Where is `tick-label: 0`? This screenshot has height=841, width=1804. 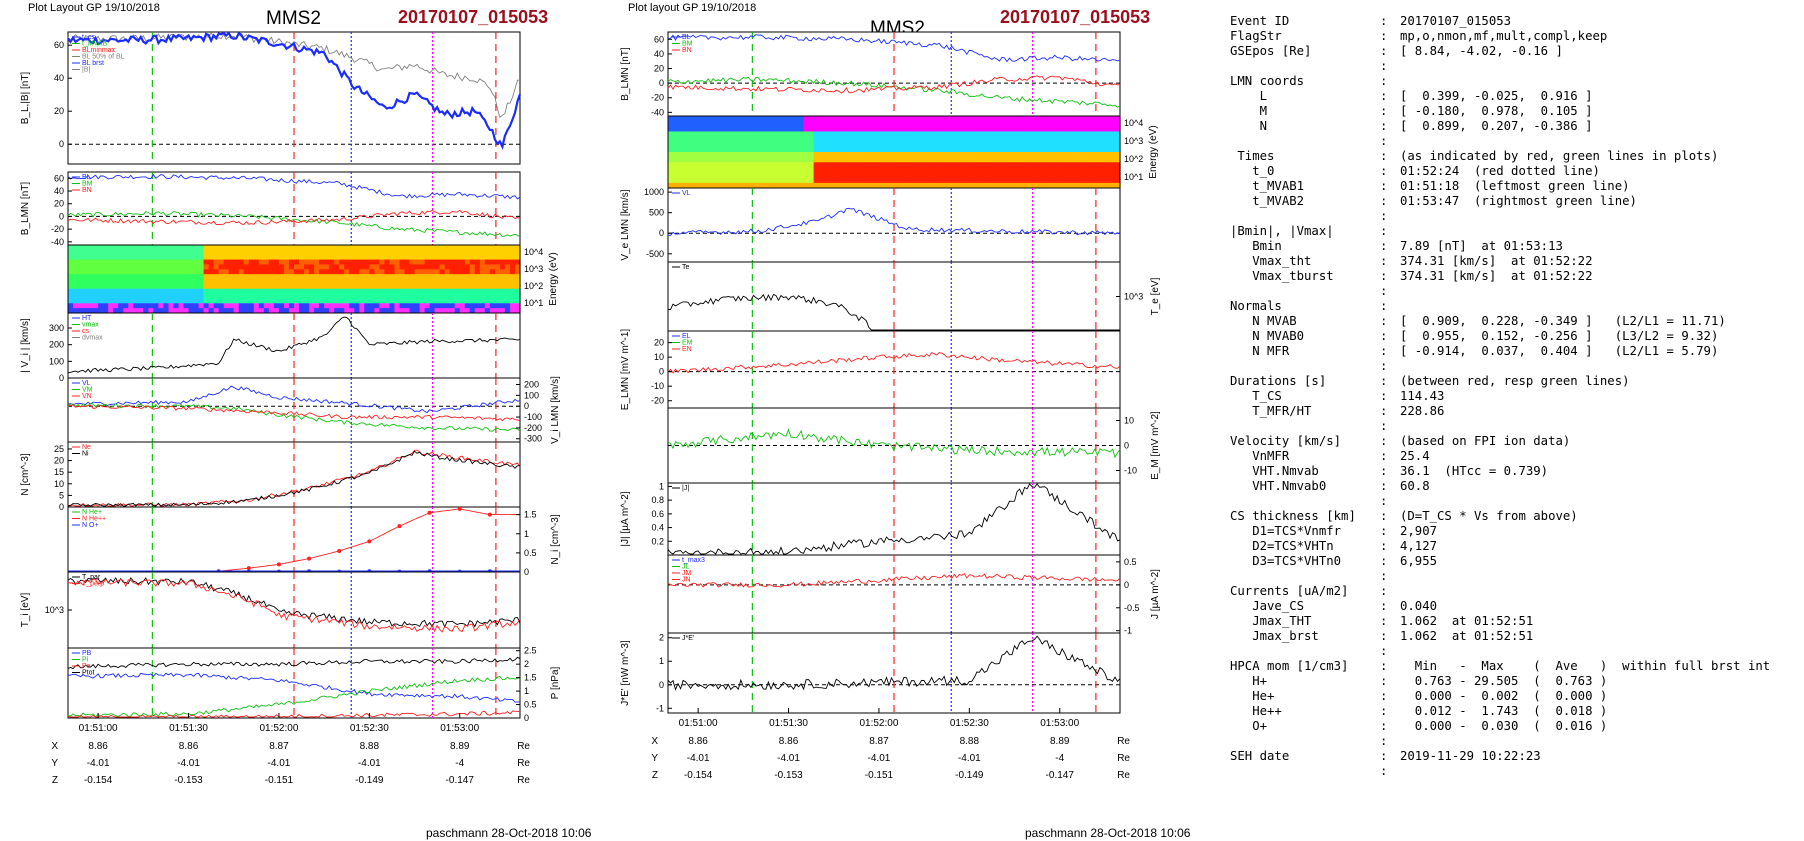
tick-label: 0 is located at coordinates (661, 685).